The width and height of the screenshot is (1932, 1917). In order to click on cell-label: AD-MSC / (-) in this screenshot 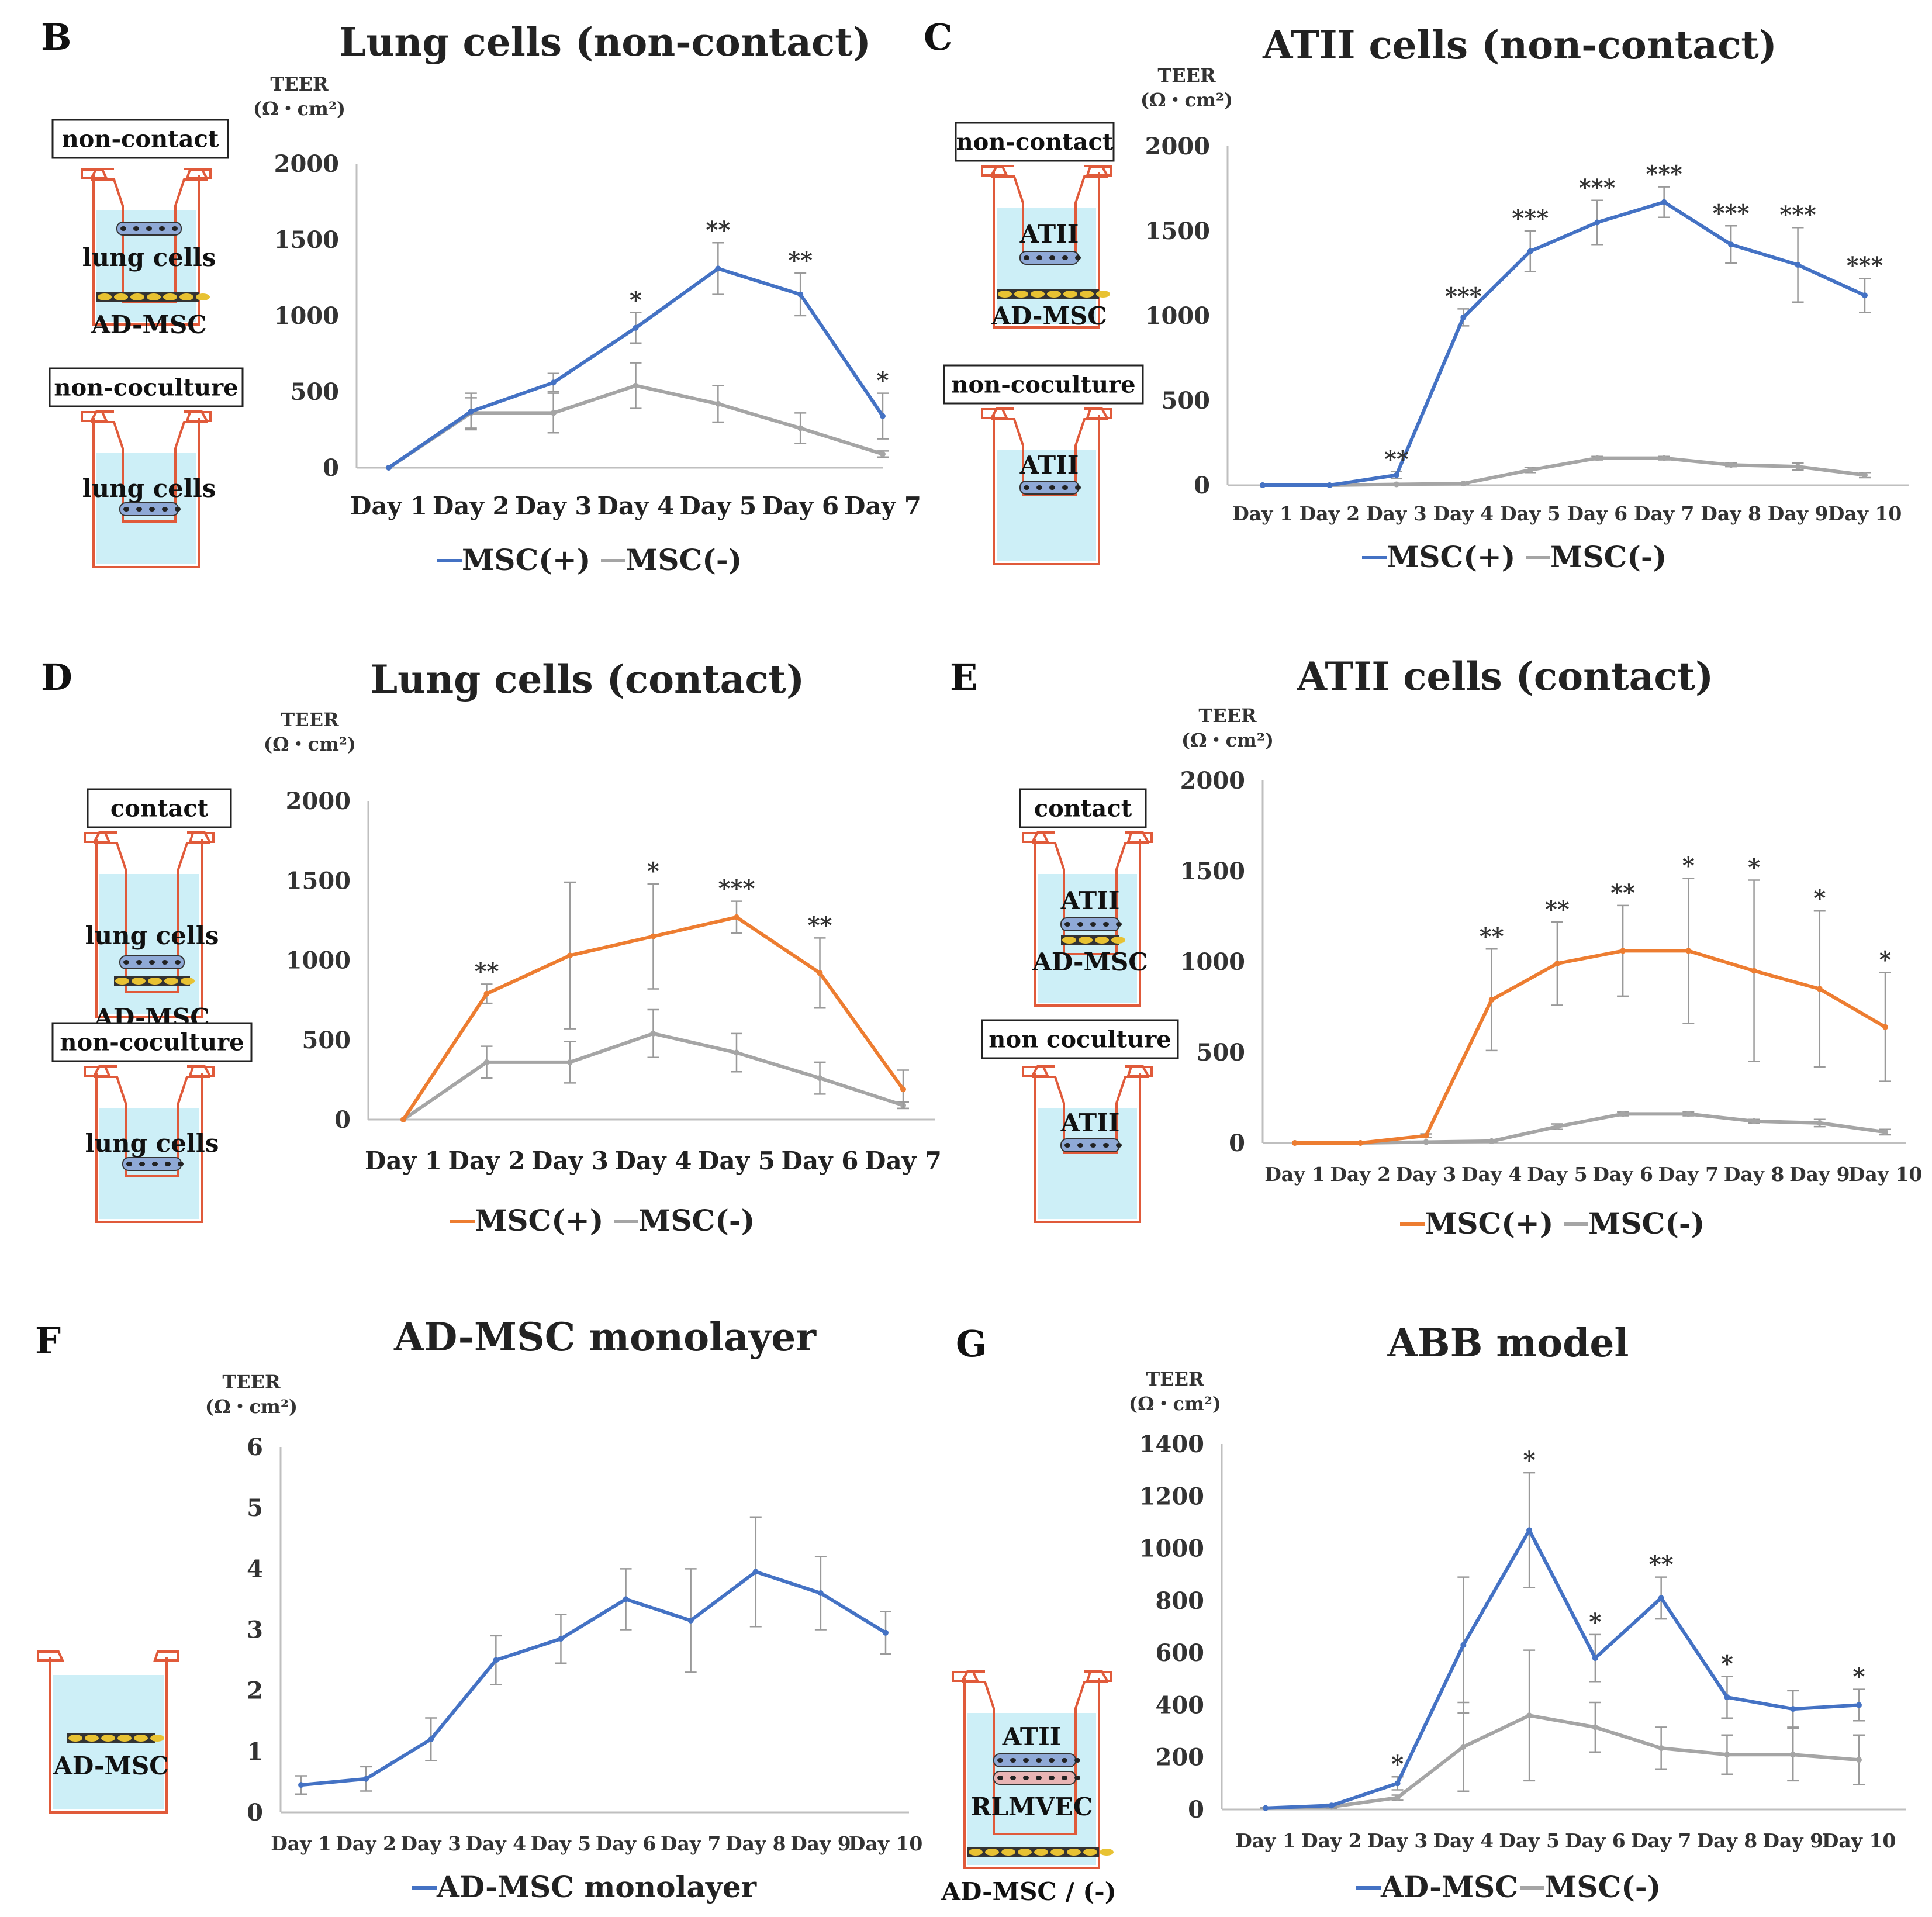, I will do `click(1028, 1892)`.